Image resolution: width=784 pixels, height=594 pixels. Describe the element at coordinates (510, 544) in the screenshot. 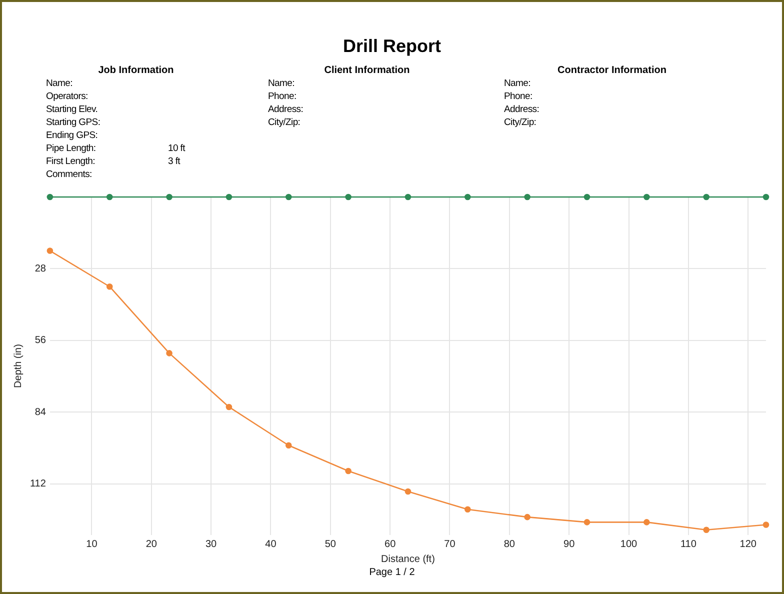

I see `x-tick-label: 80` at that location.